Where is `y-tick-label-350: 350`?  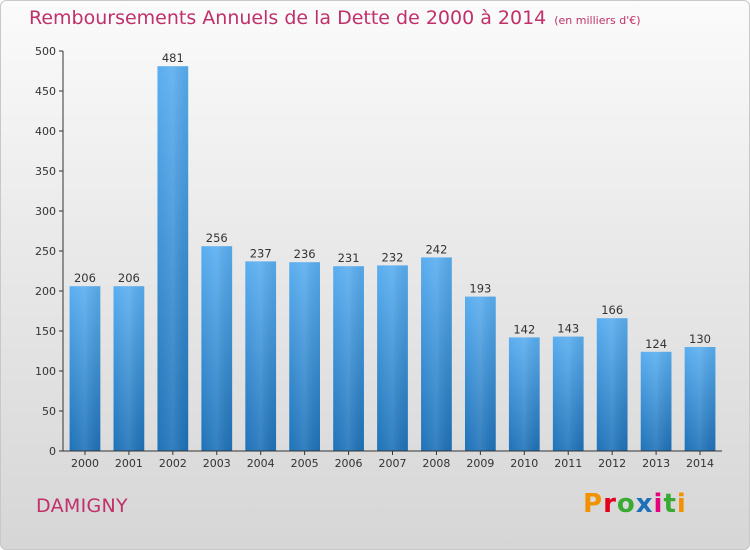 y-tick-label-350: 350 is located at coordinates (45, 171).